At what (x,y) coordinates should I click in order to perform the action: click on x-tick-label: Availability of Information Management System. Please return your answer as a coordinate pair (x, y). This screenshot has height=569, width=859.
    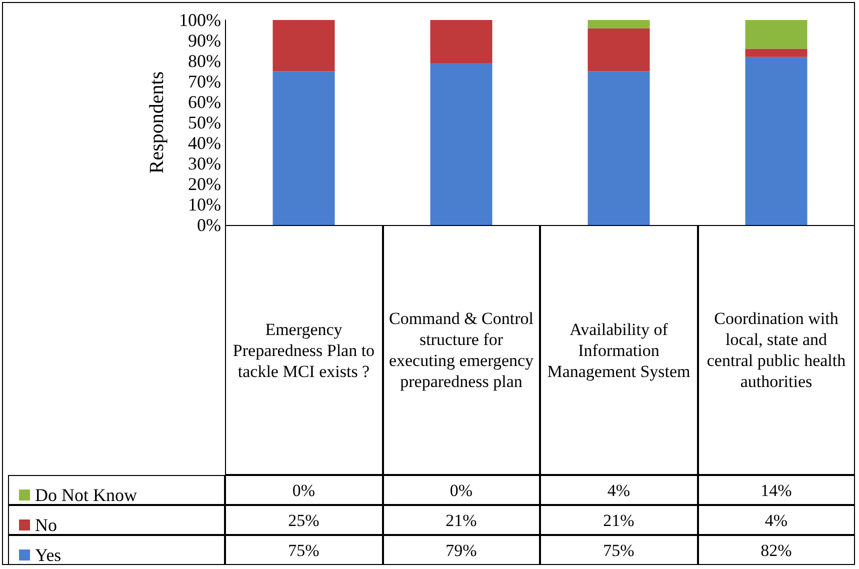
    Looking at the image, I should click on (619, 350).